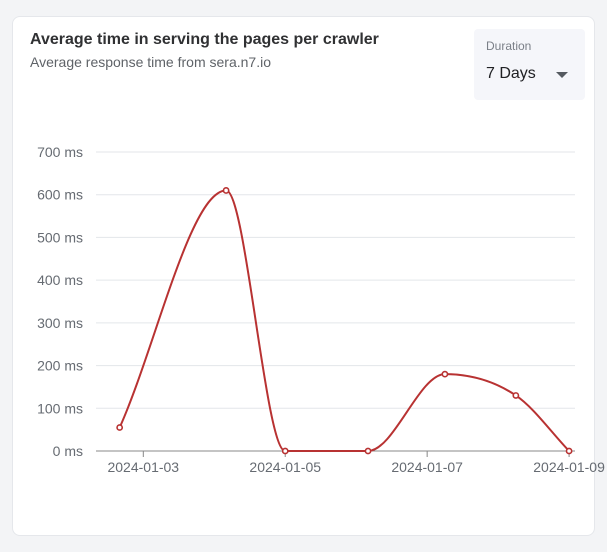 The width and height of the screenshot is (607, 552). Describe the element at coordinates (562, 75) in the screenshot. I see `chevron-down-icon` at that location.